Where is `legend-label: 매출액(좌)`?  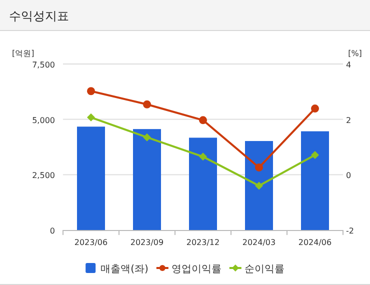
legend-label: 매출액(좌) is located at coordinates (124, 269).